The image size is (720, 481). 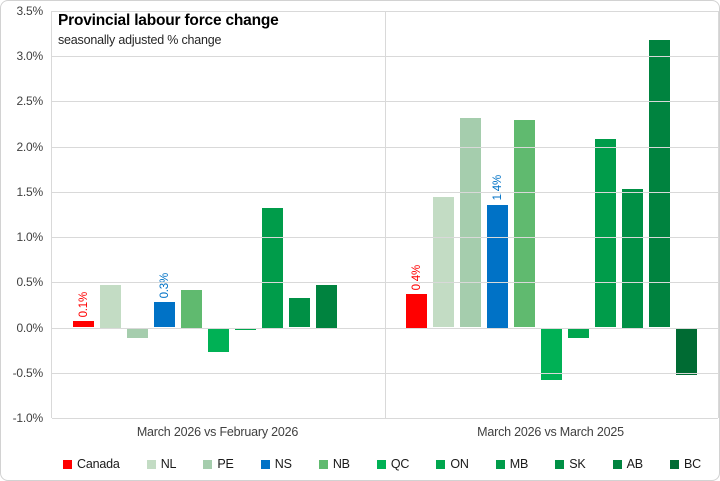 I want to click on bar-nl-group1, so click(x=110, y=306).